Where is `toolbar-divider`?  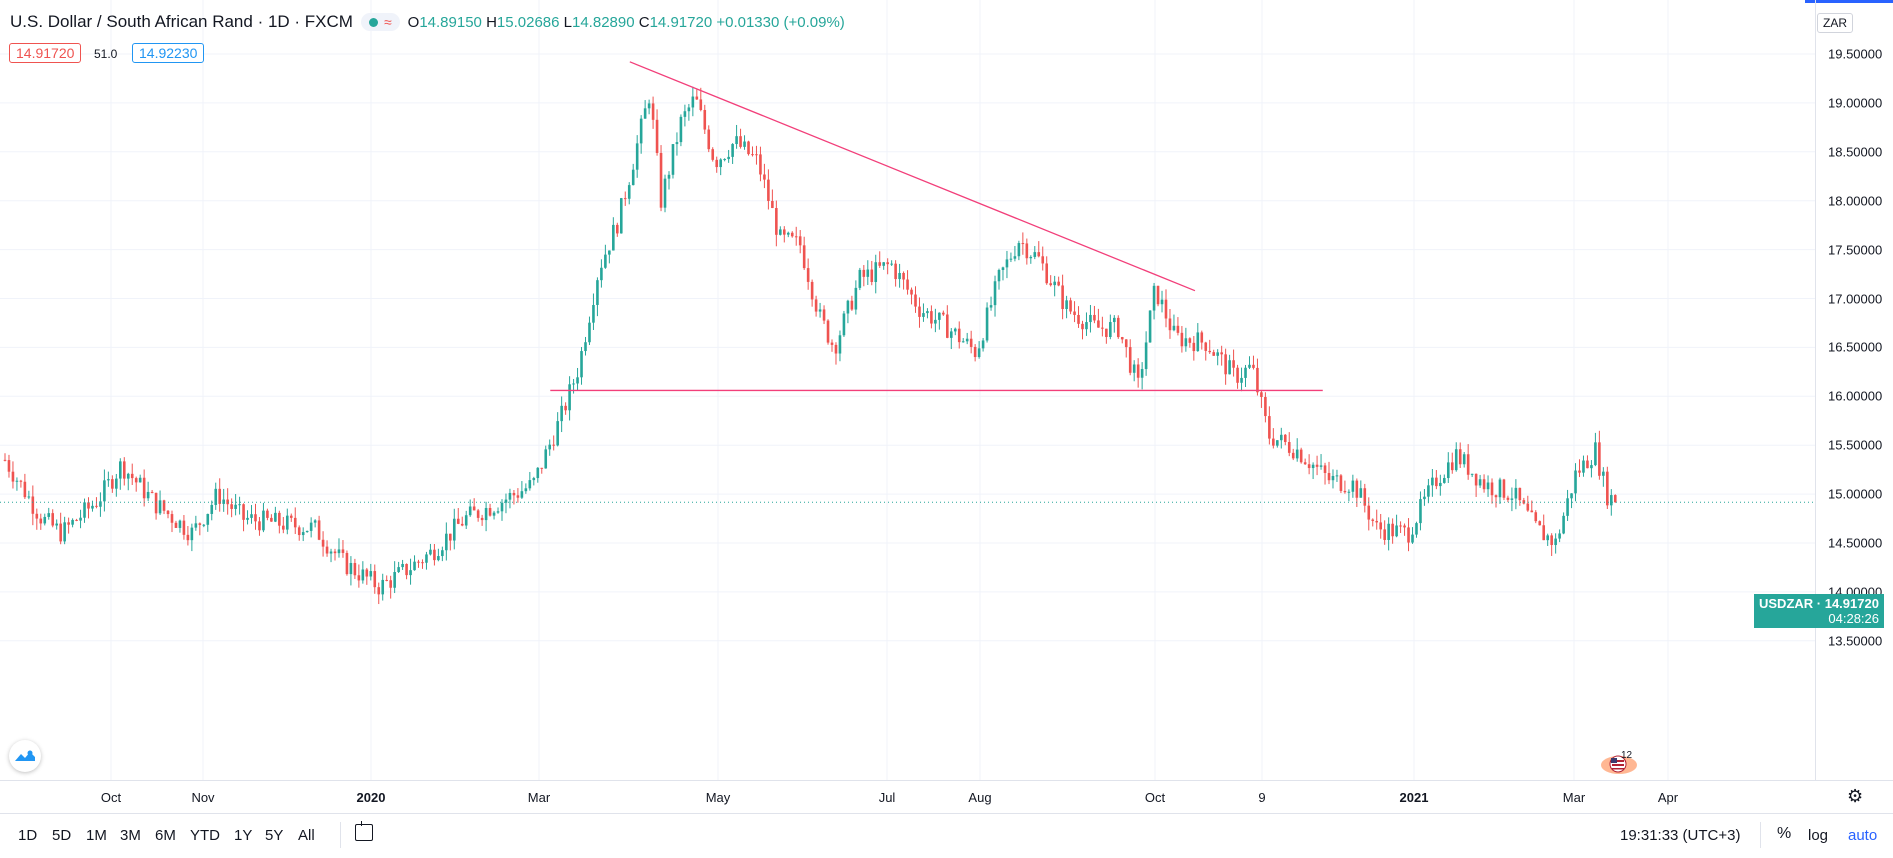
toolbar-divider is located at coordinates (340, 835).